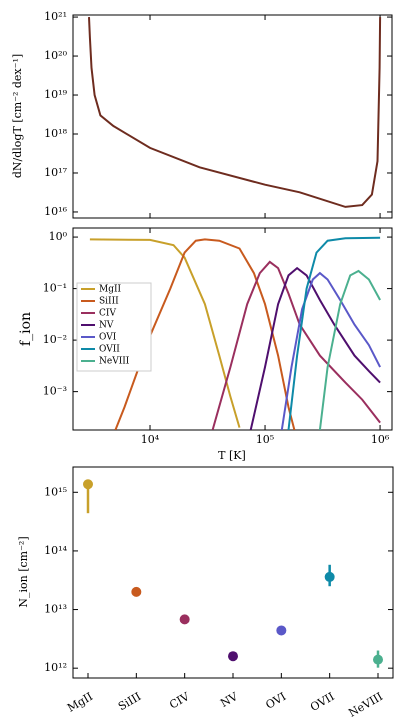 Image resolution: width=416 pixels, height=725 pixels. Describe the element at coordinates (26, 329) in the screenshot. I see `y-axis-label: f_ion` at that location.